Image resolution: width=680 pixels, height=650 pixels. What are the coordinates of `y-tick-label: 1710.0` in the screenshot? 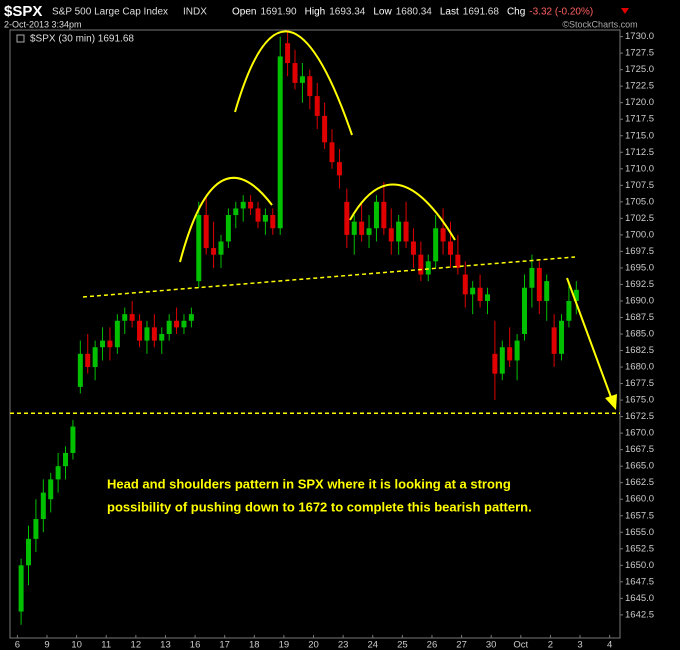 It's located at (639, 168).